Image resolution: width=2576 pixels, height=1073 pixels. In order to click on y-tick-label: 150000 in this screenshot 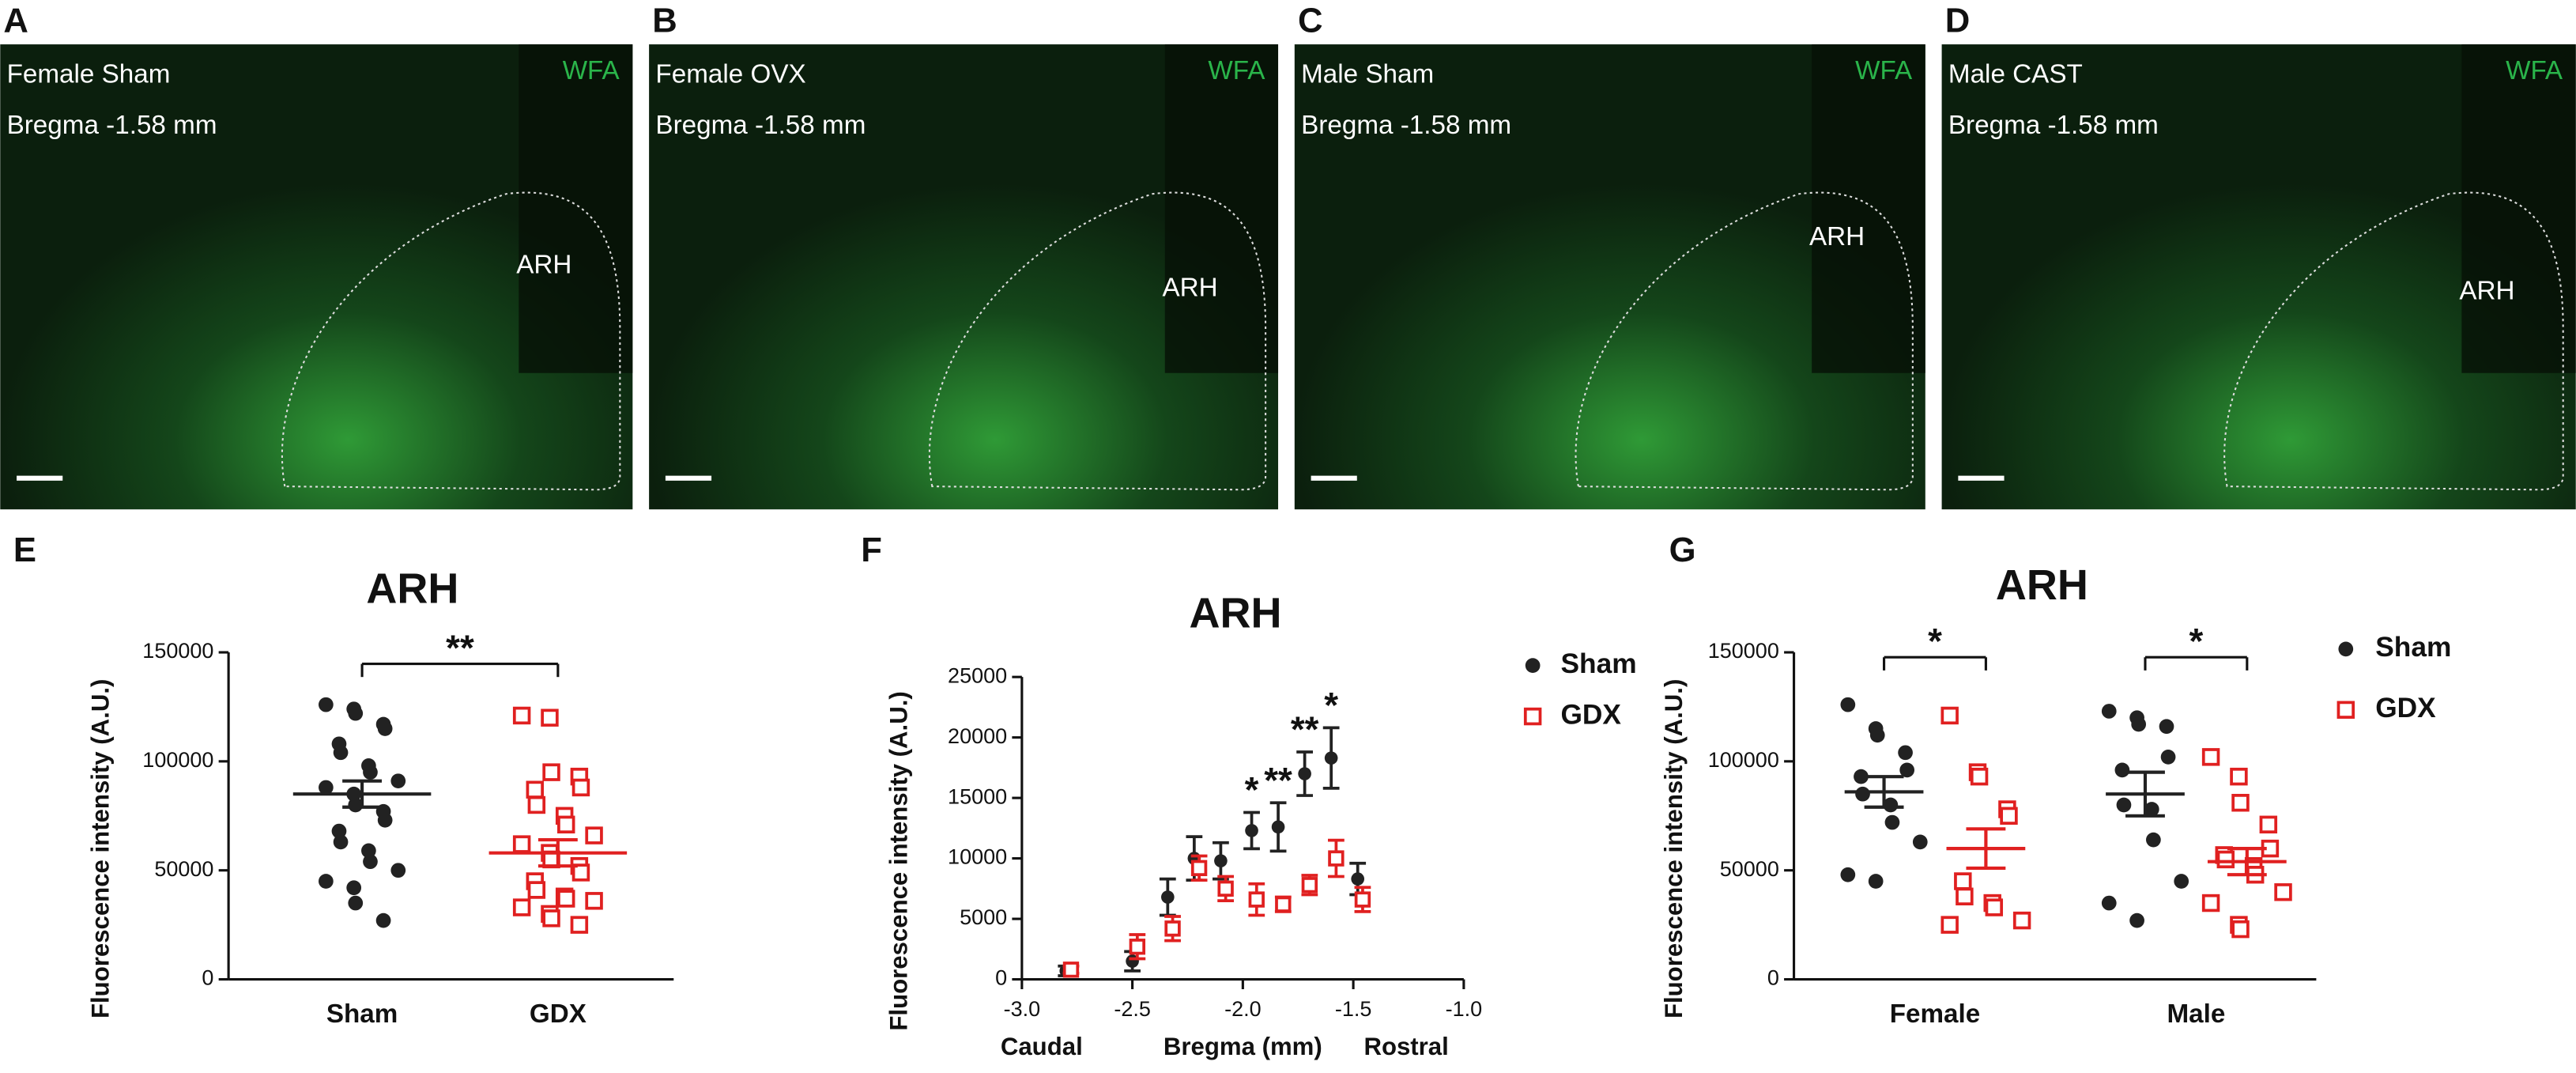, I will do `click(1744, 651)`.